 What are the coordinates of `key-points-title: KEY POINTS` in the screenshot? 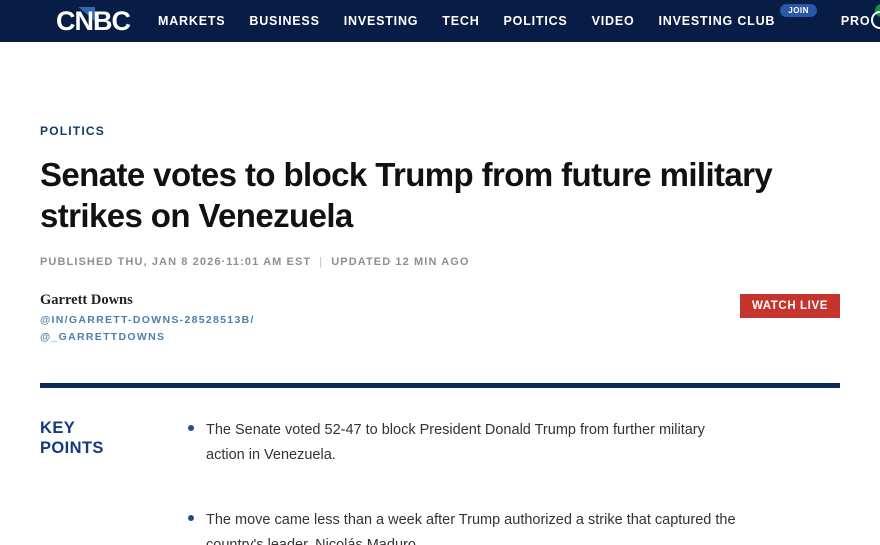 It's located at (72, 438).